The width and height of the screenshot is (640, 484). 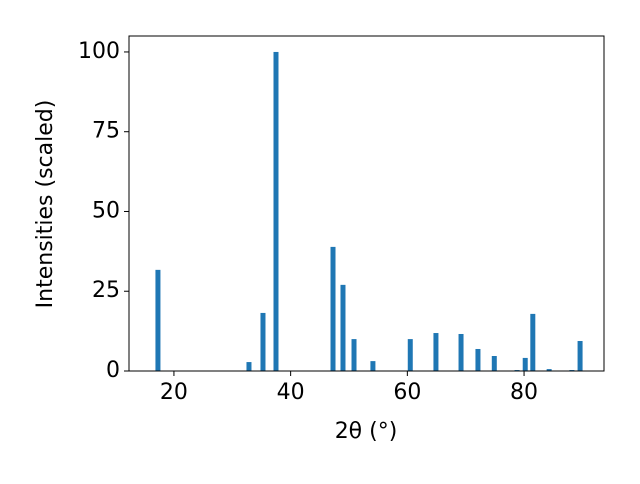 What do you see at coordinates (45, 204) in the screenshot?
I see `y-axis-label: Intensities (scaled)` at bounding box center [45, 204].